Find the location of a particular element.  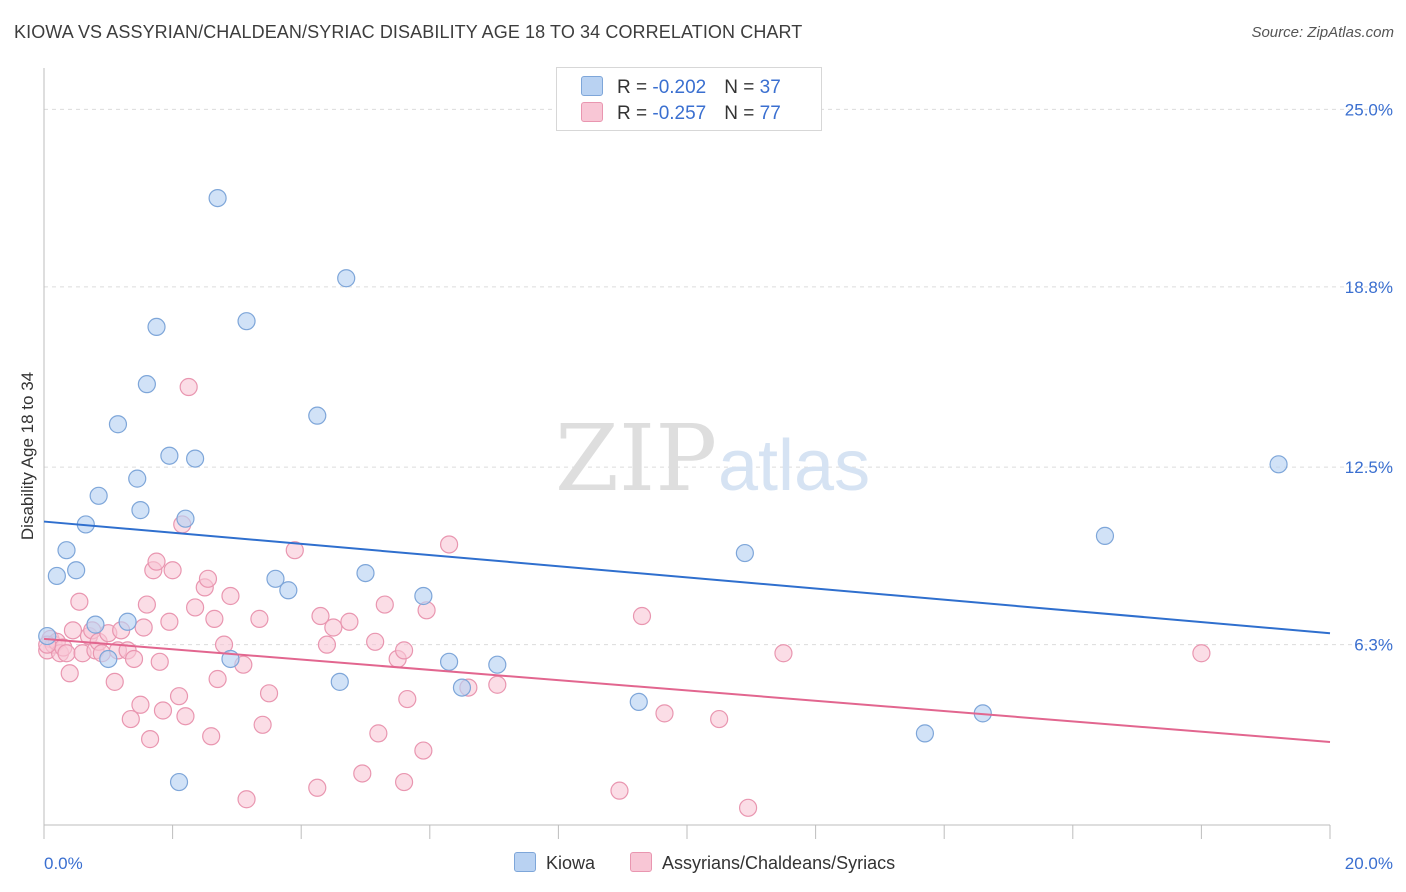

kiowa-trend-line is located at coordinates (687, 577).